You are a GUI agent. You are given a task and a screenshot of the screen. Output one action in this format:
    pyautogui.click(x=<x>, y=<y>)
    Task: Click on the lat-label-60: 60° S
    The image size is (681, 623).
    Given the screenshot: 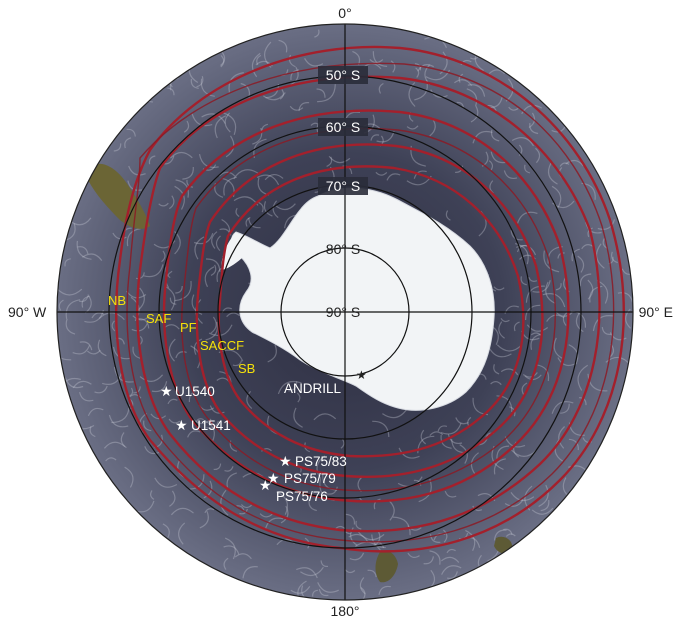 What is the action you would take?
    pyautogui.click(x=343, y=127)
    